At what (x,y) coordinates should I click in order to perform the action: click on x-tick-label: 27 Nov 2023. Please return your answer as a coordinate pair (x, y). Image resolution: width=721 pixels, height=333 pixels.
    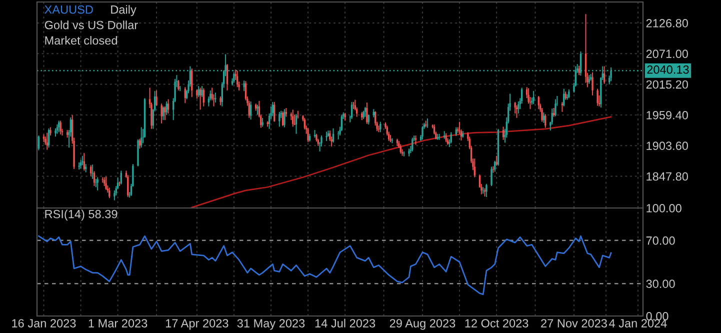
    Looking at the image, I should click on (574, 323).